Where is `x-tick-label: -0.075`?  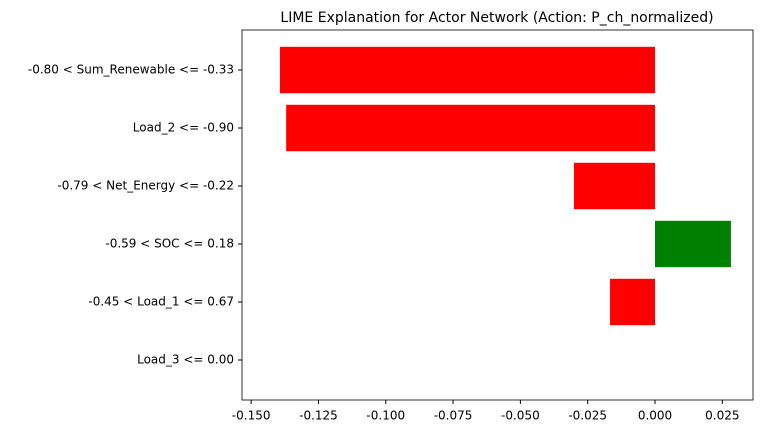 x-tick-label: -0.075 is located at coordinates (453, 416).